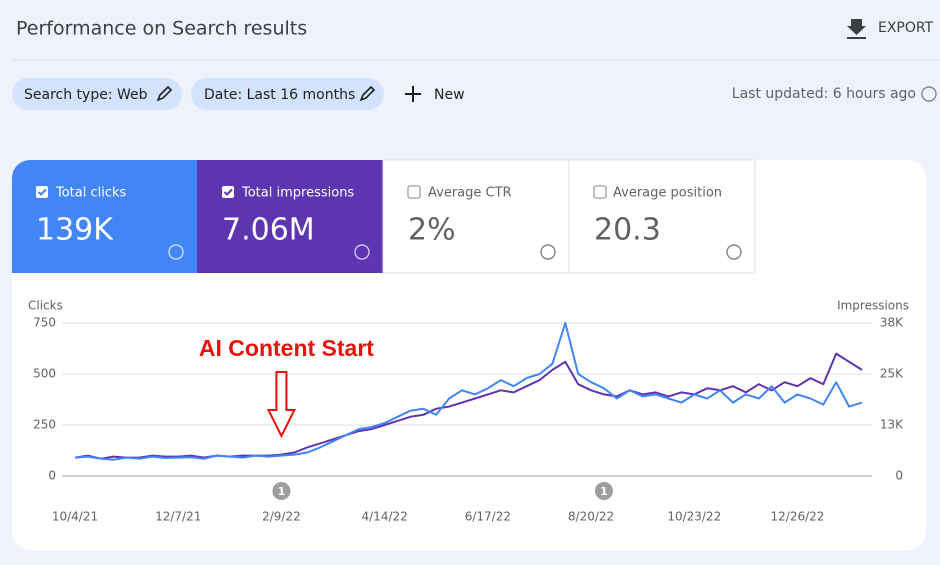 The image size is (940, 565). I want to click on callout-arrow, so click(281, 405).